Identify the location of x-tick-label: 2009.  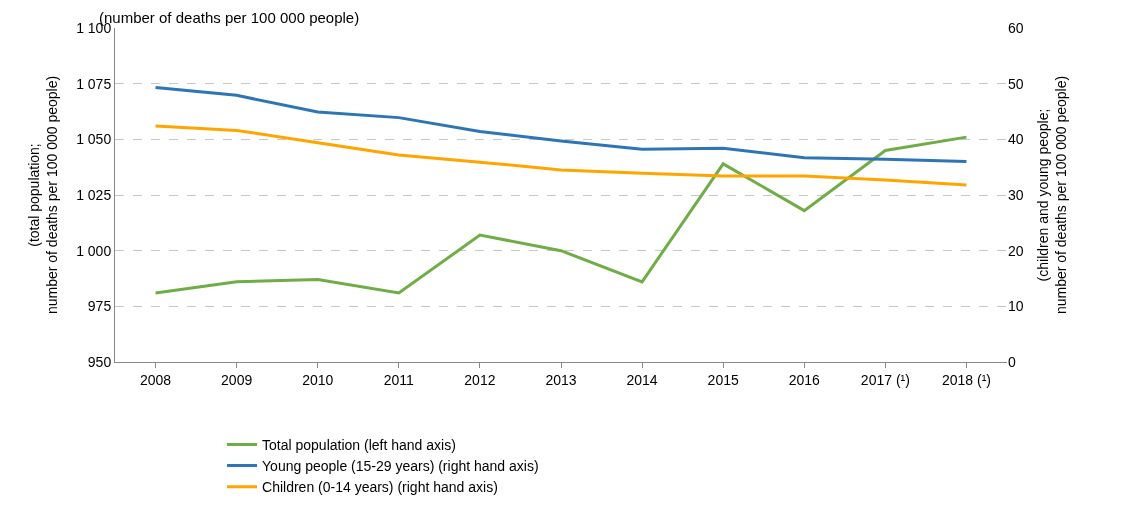
(237, 379).